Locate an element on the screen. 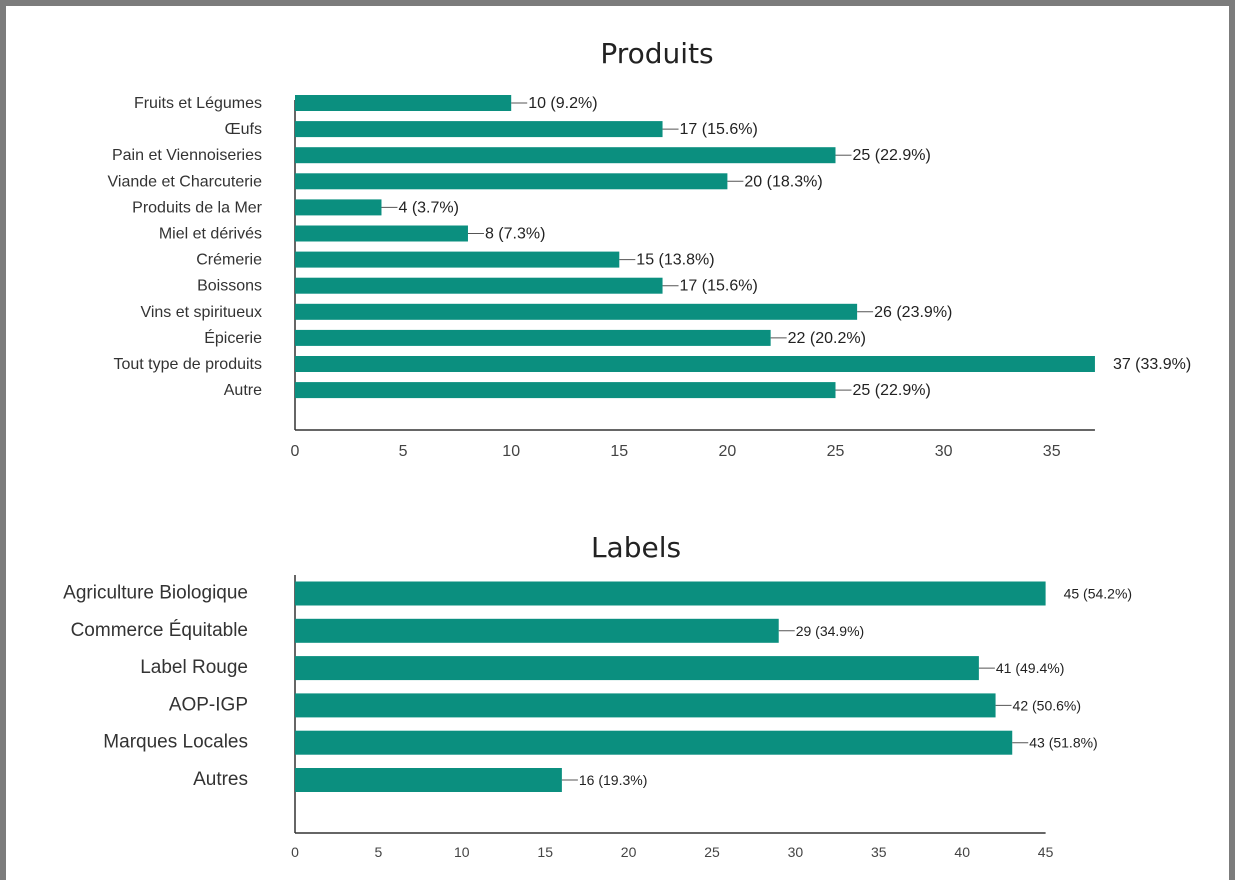  prod-category-label: Épicerie is located at coordinates (233, 337).